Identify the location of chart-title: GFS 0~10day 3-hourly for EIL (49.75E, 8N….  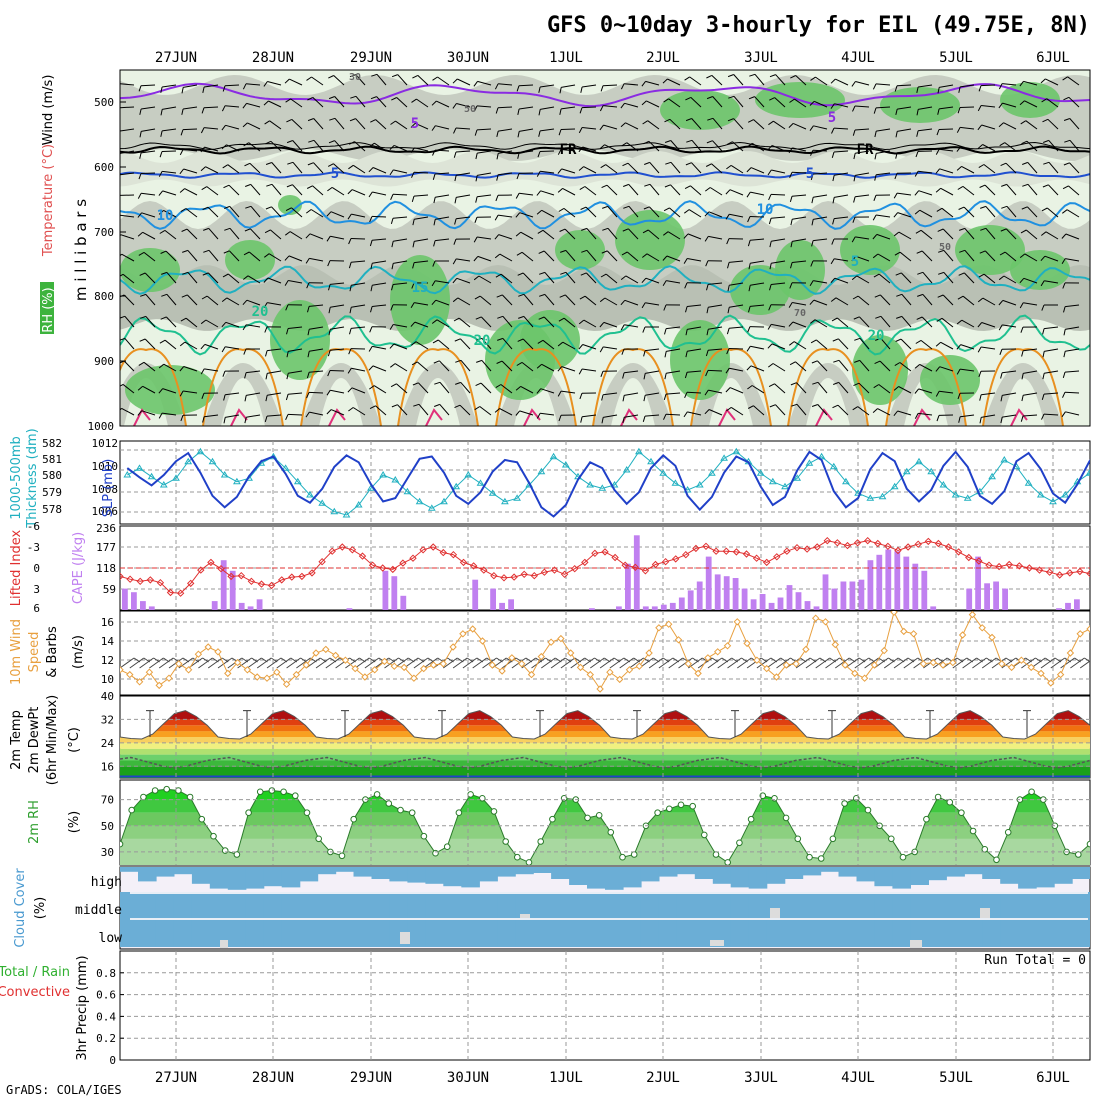
(818, 25).